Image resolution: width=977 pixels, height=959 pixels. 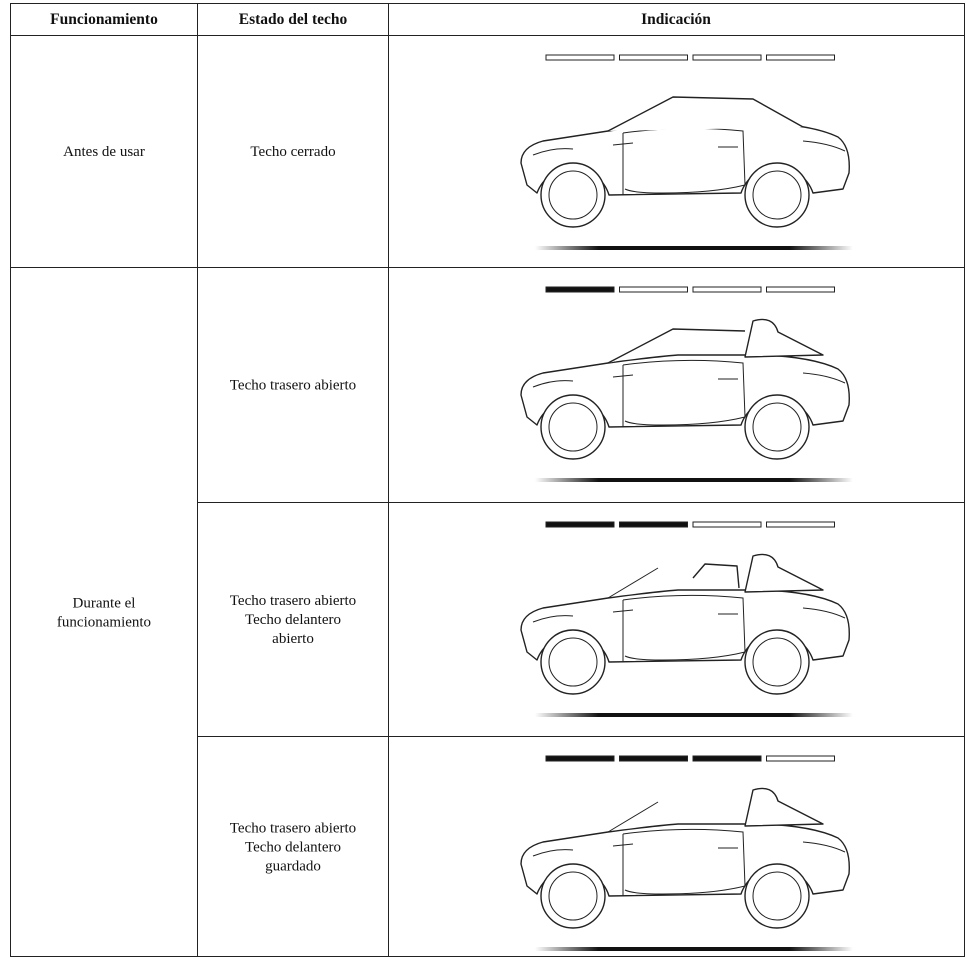 I want to click on cell-text: Durante el, so click(x=104, y=604).